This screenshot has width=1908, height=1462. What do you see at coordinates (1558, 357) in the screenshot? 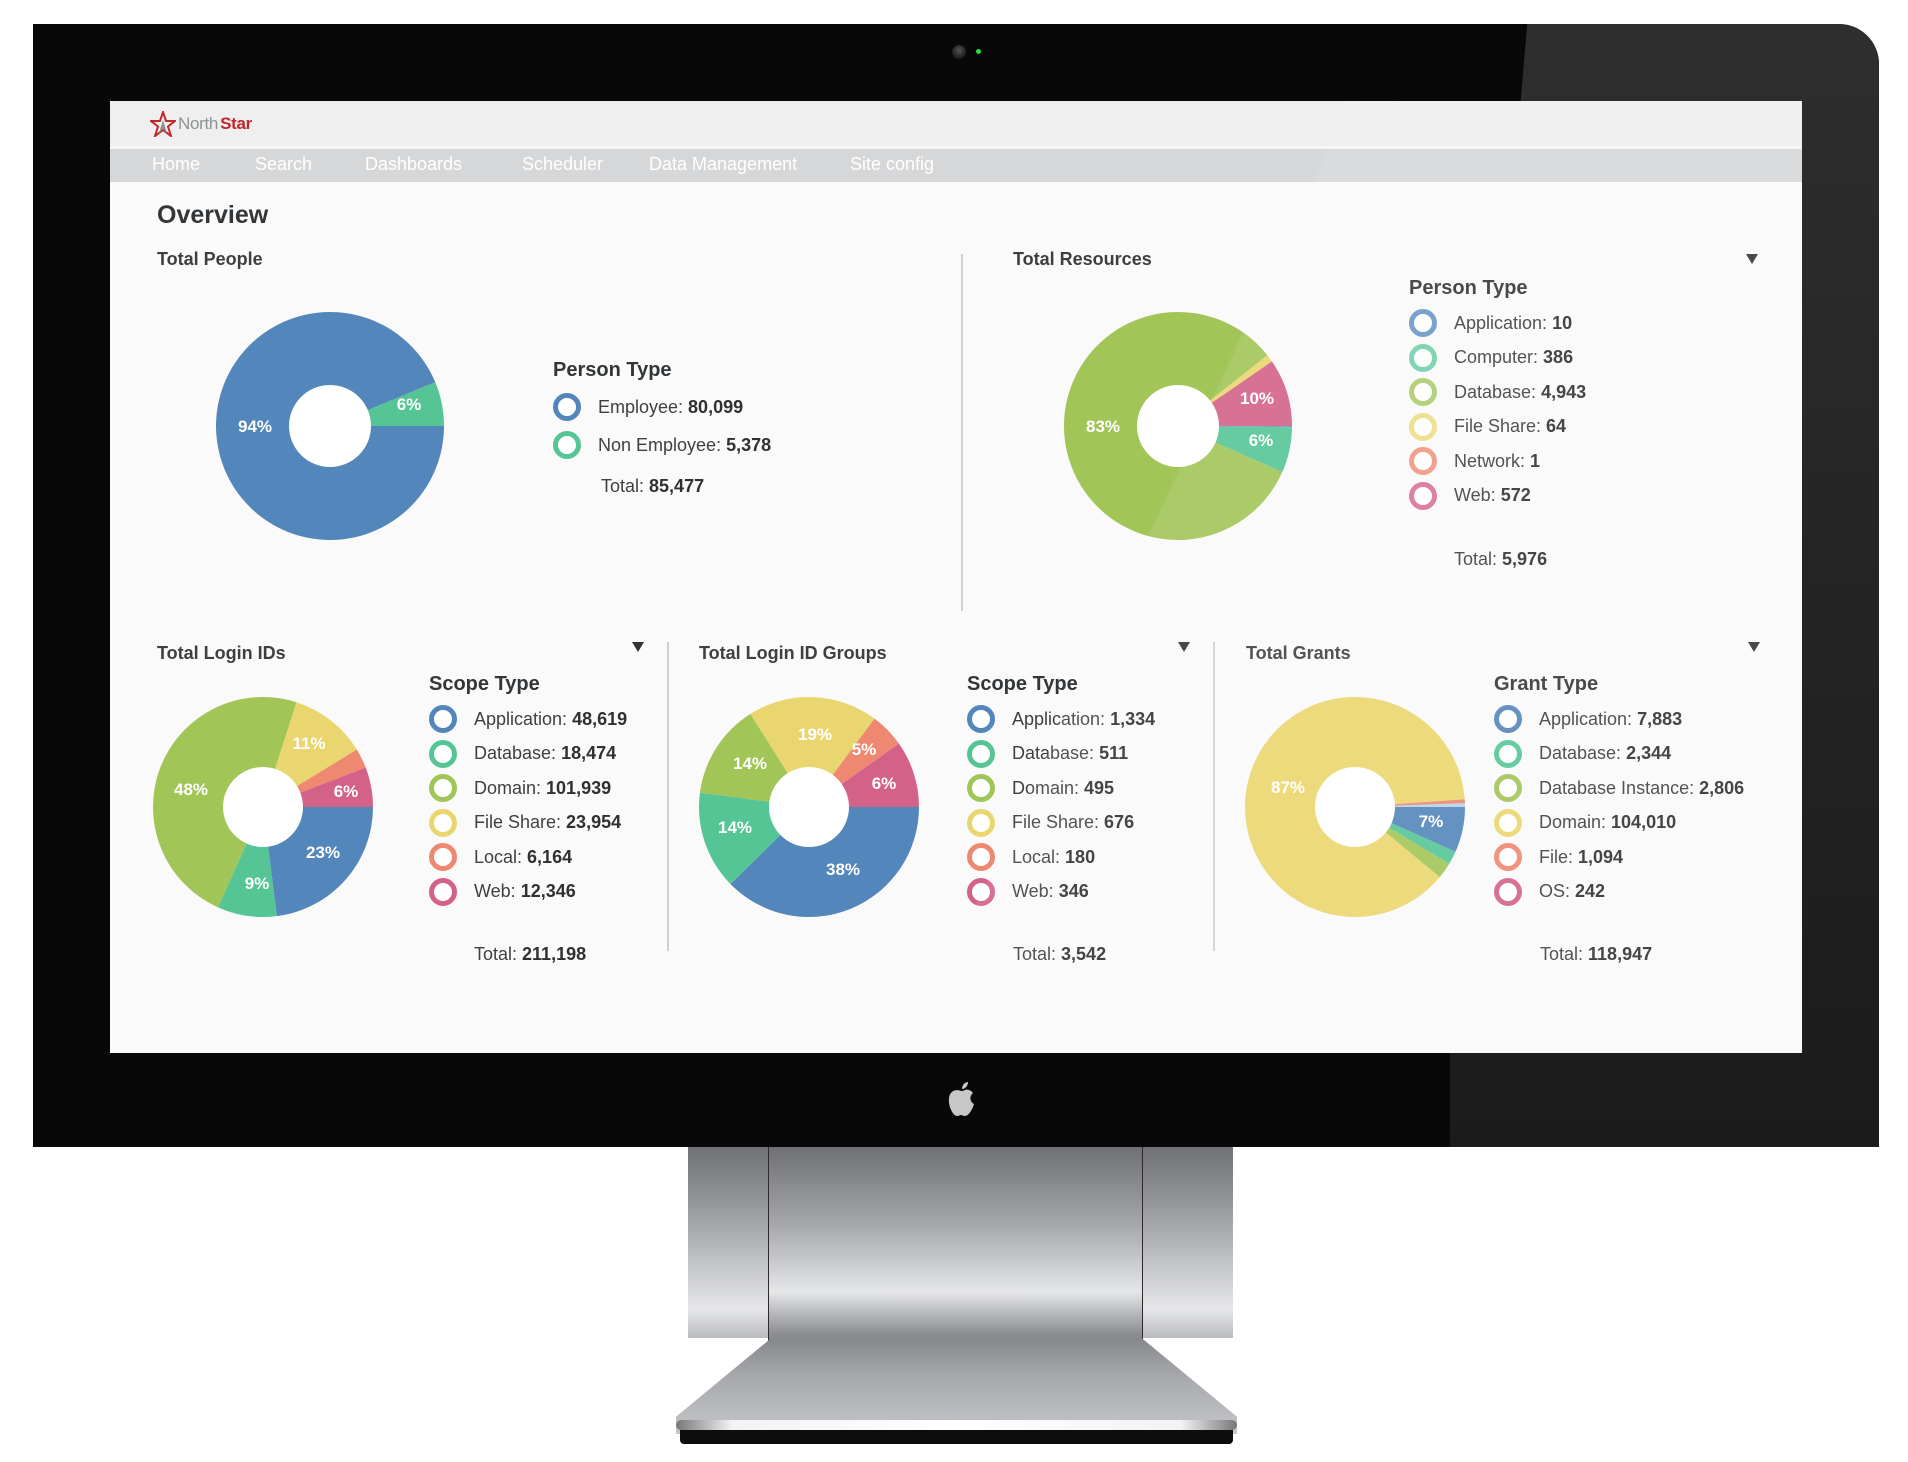
I see `legend-value: 386` at bounding box center [1558, 357].